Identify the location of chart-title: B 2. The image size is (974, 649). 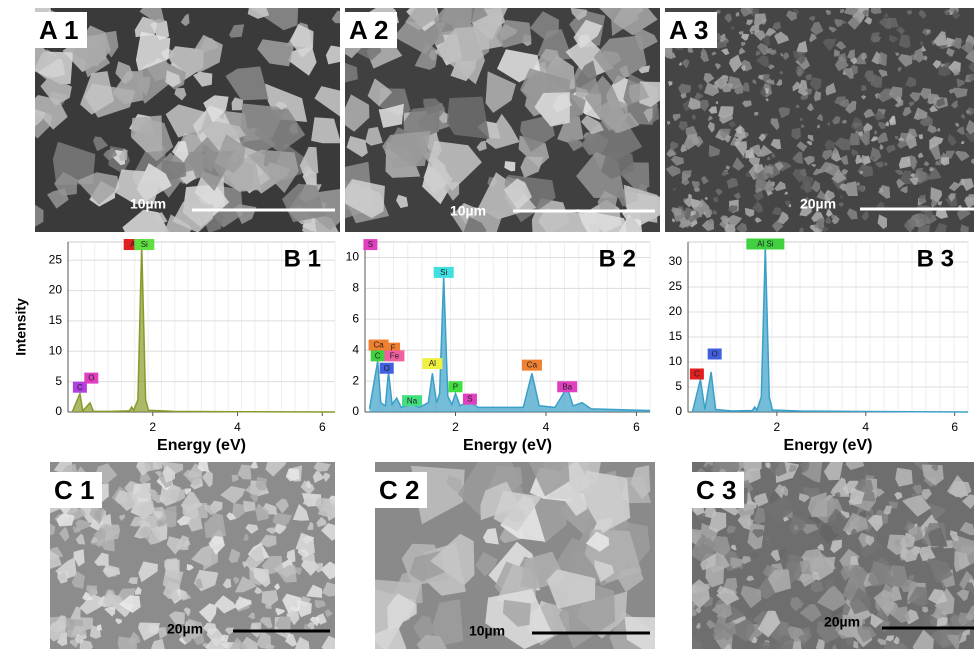
(617, 258).